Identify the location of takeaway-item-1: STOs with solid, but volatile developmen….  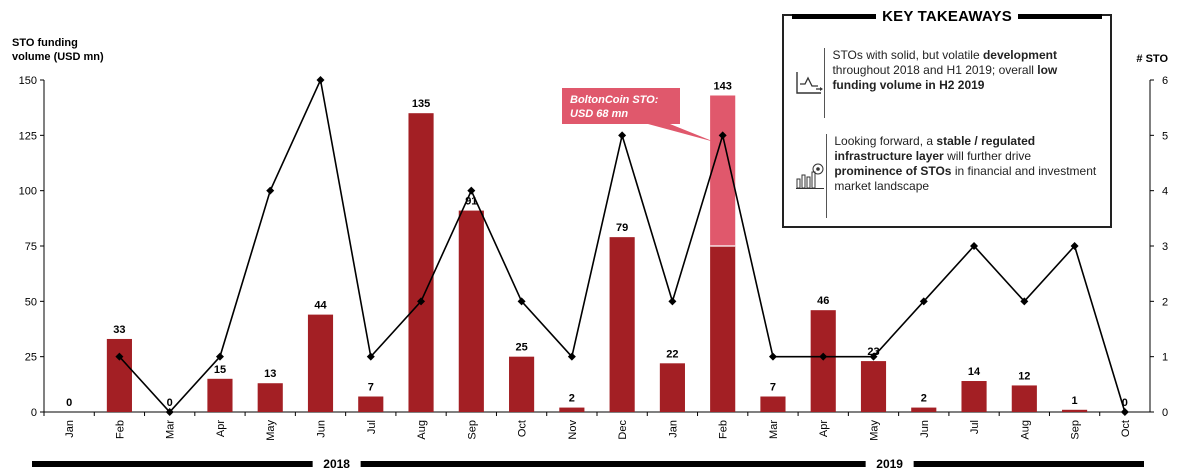
(947, 83).